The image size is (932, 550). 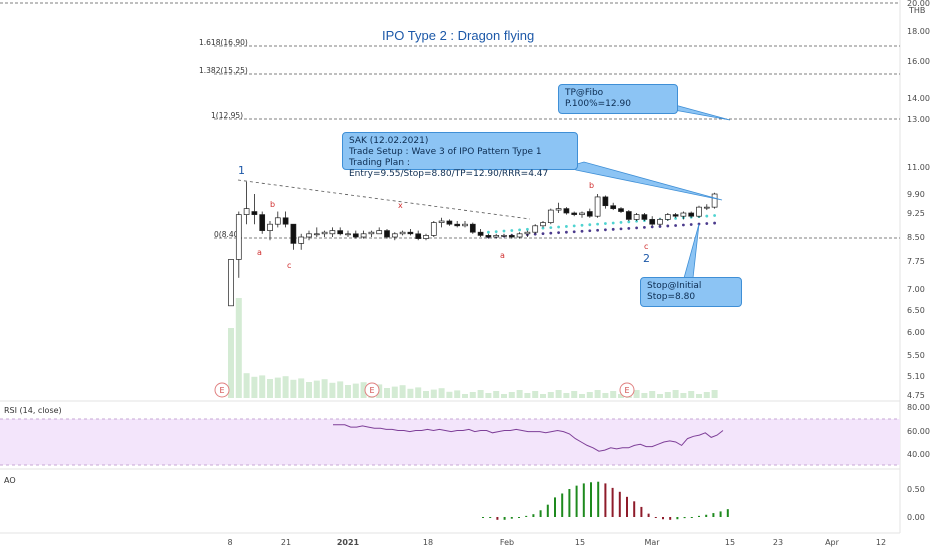 What do you see at coordinates (918, 61) in the screenshot?
I see `price-tick-16: 16.00` at bounding box center [918, 61].